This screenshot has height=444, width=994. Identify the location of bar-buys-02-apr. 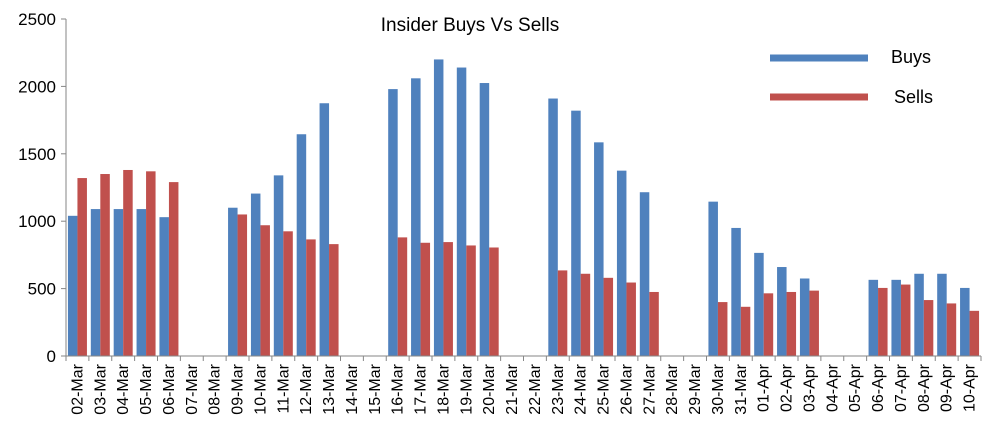
(782, 311).